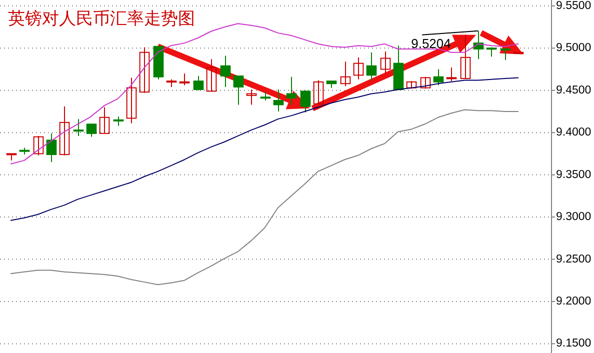  Describe the element at coordinates (574, 48) in the screenshot. I see `y-tick-label: 9.5000` at that location.